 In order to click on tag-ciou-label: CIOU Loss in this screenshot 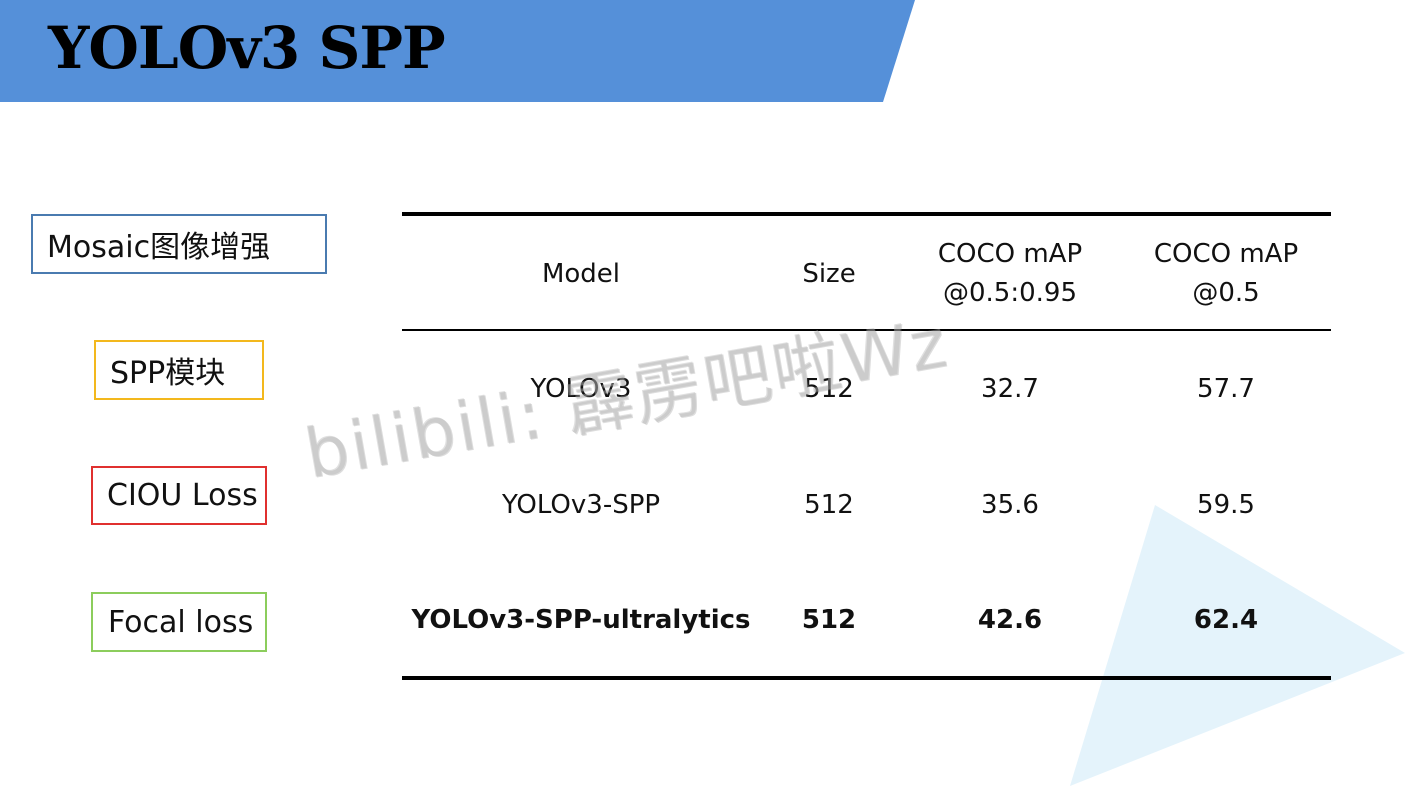, I will do `click(182, 495)`.